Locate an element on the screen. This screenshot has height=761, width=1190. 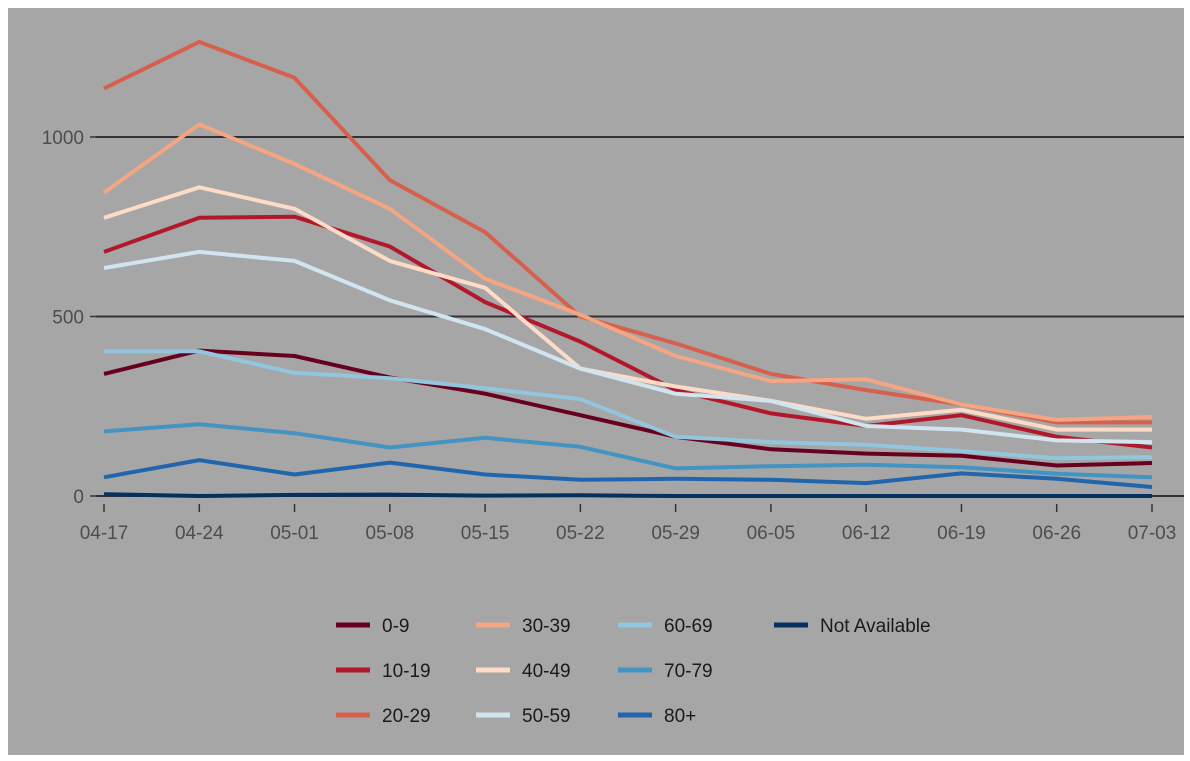
x-tick-label-04-17: 04-17 is located at coordinates (104, 533).